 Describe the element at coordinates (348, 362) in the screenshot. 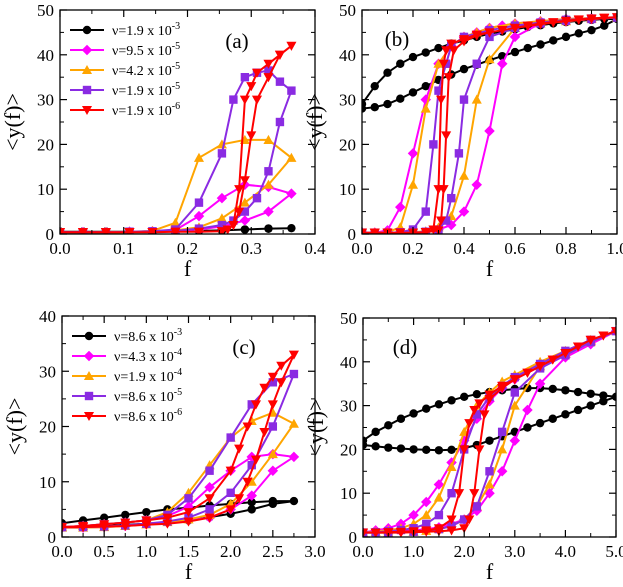

I see `y-tick-label: 40` at that location.